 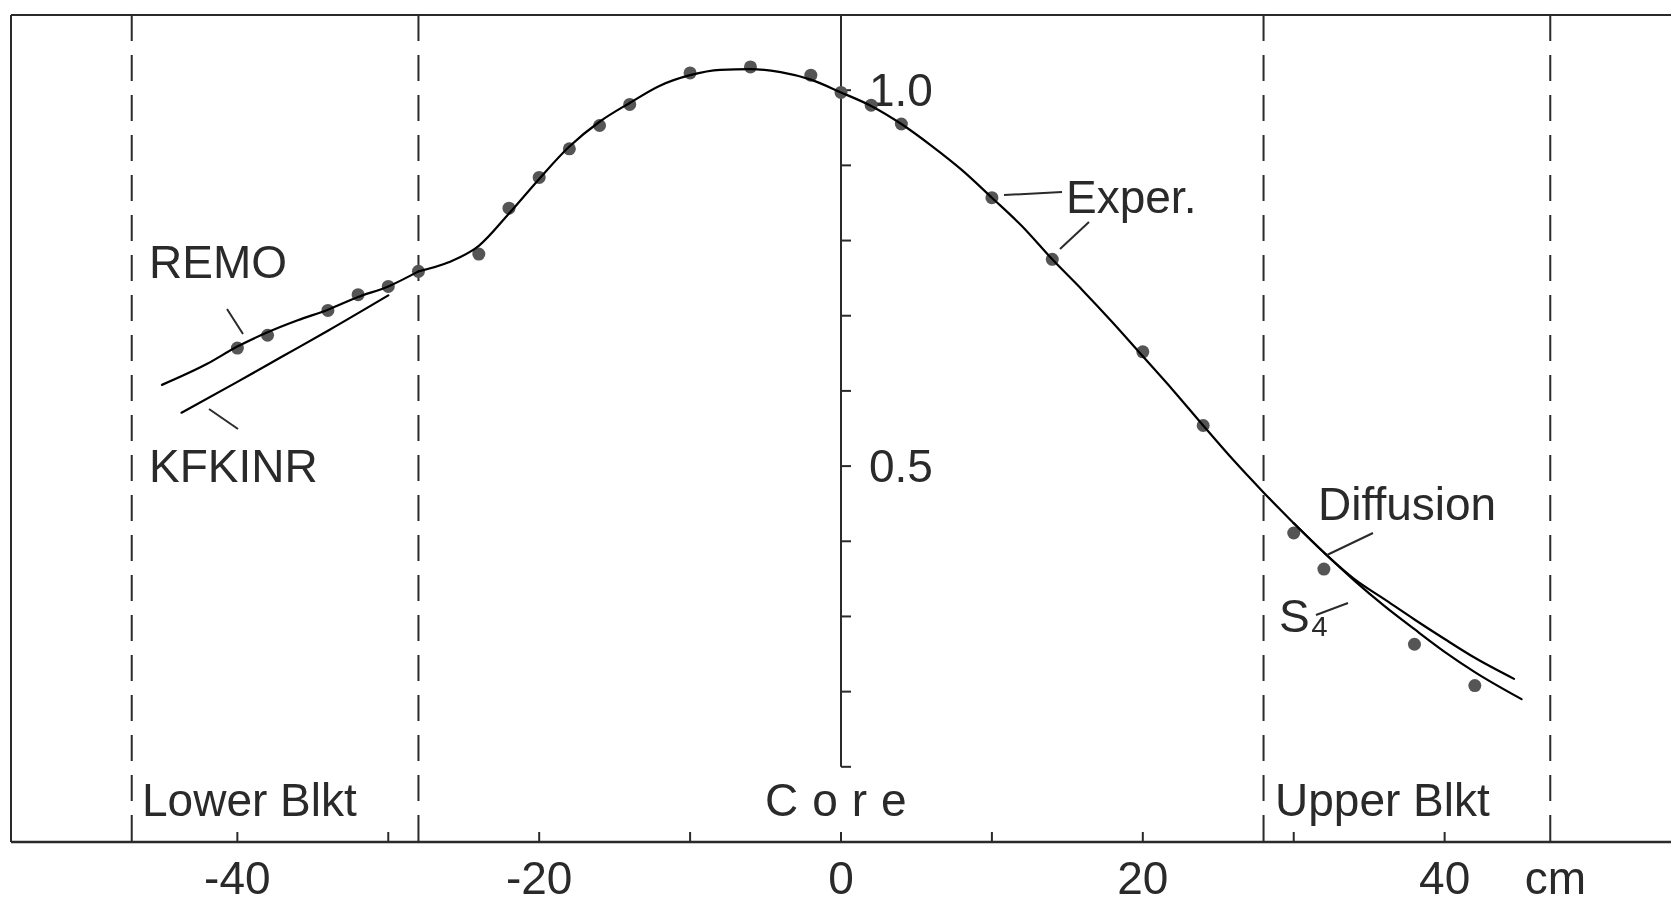 What do you see at coordinates (1555, 878) in the screenshot?
I see `x-axis-title: cm` at bounding box center [1555, 878].